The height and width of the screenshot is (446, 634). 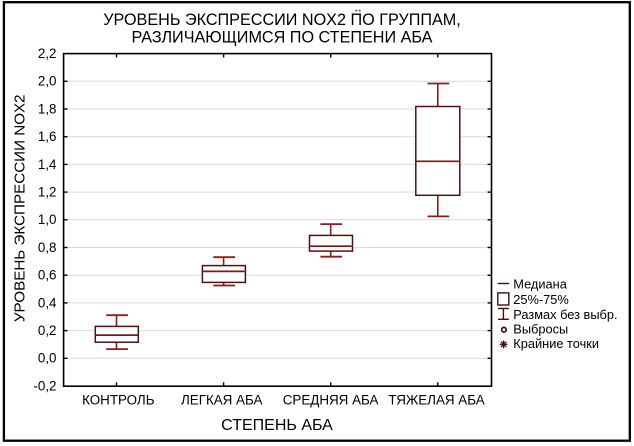 What do you see at coordinates (47, 136) in the screenshot?
I see `svg-text: 1,6` at bounding box center [47, 136].